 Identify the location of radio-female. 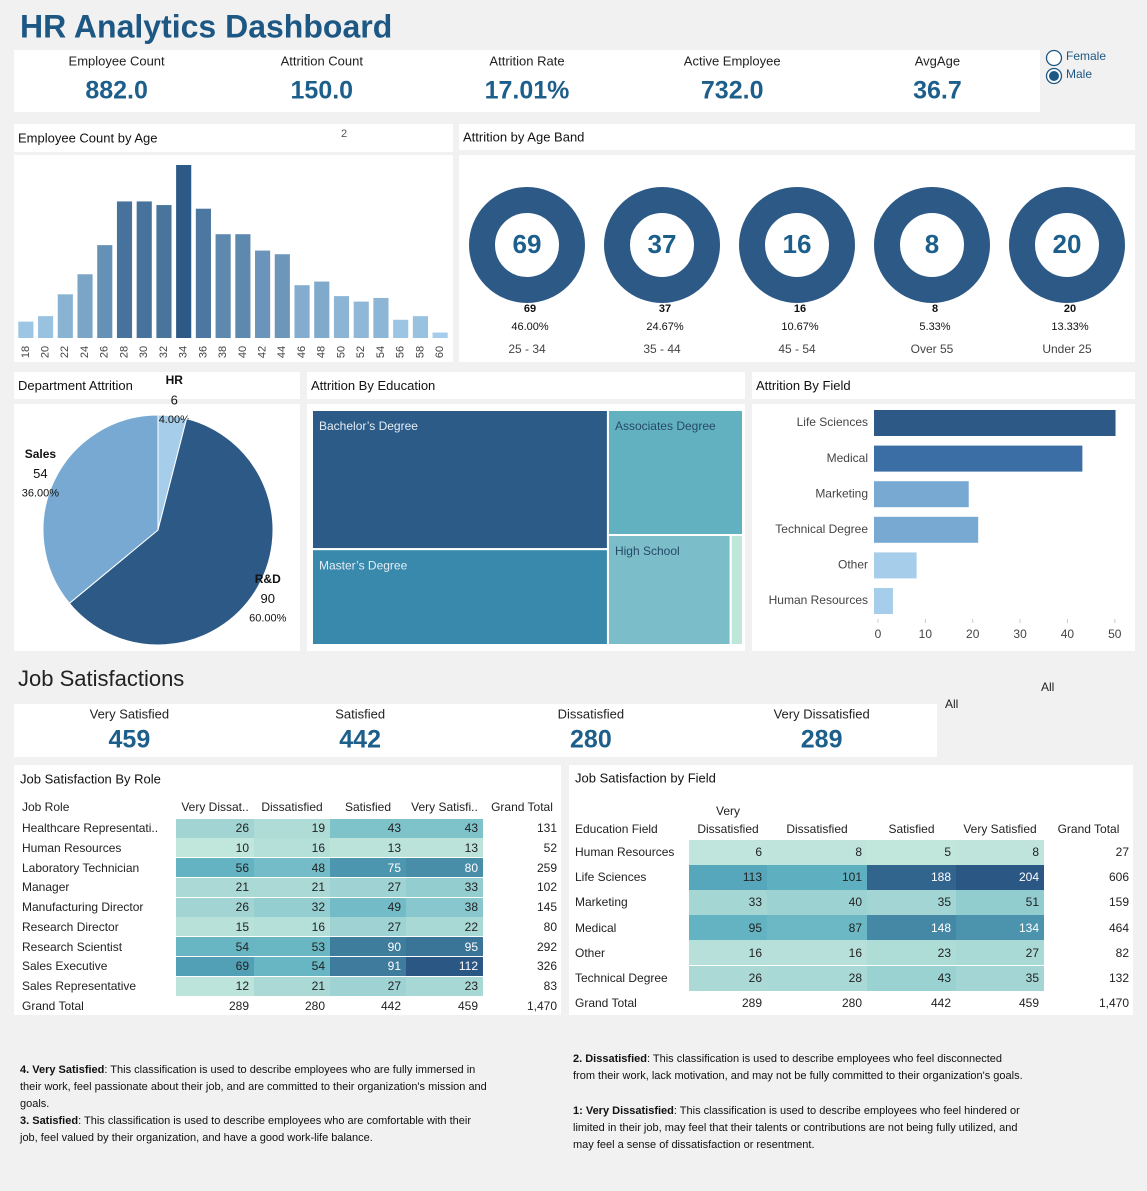
(1054, 58).